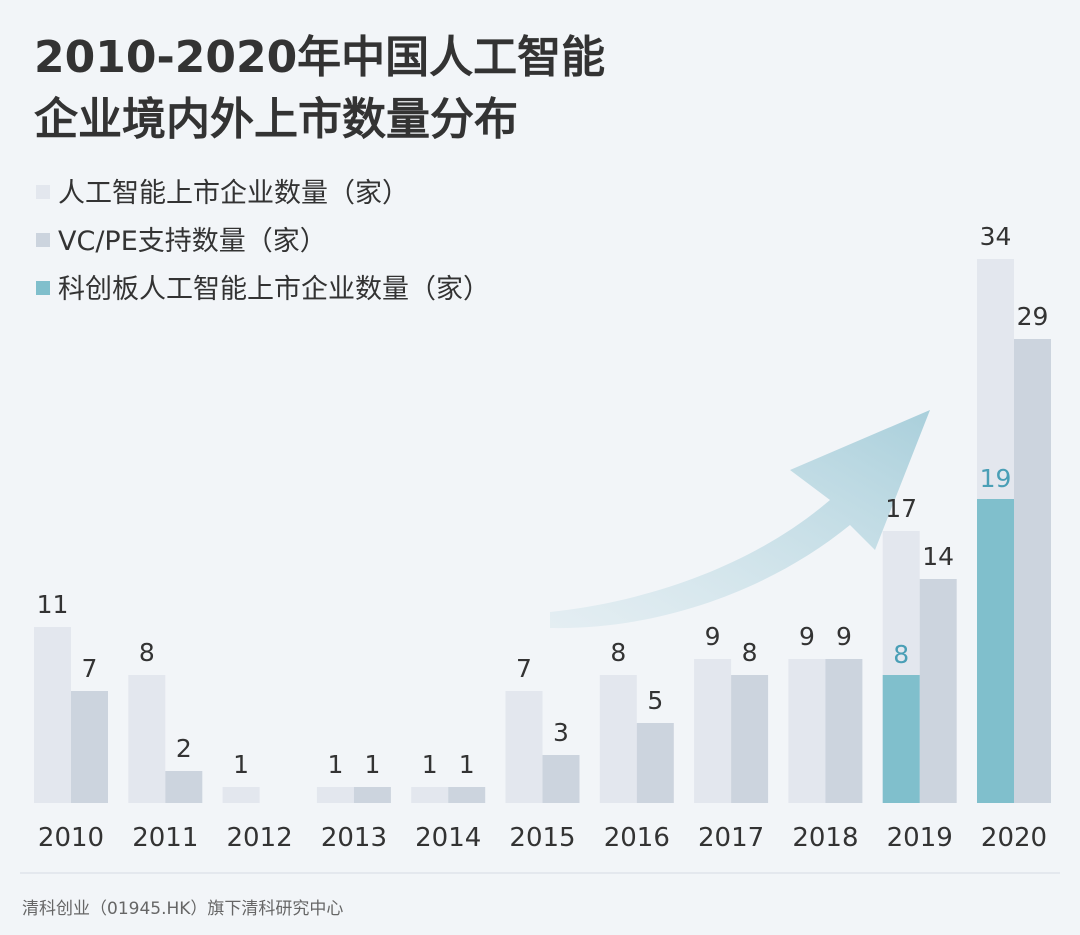 Image resolution: width=1080 pixels, height=935 pixels. Describe the element at coordinates (996, 478) in the screenshot. I see `value-label: 19` at that location.